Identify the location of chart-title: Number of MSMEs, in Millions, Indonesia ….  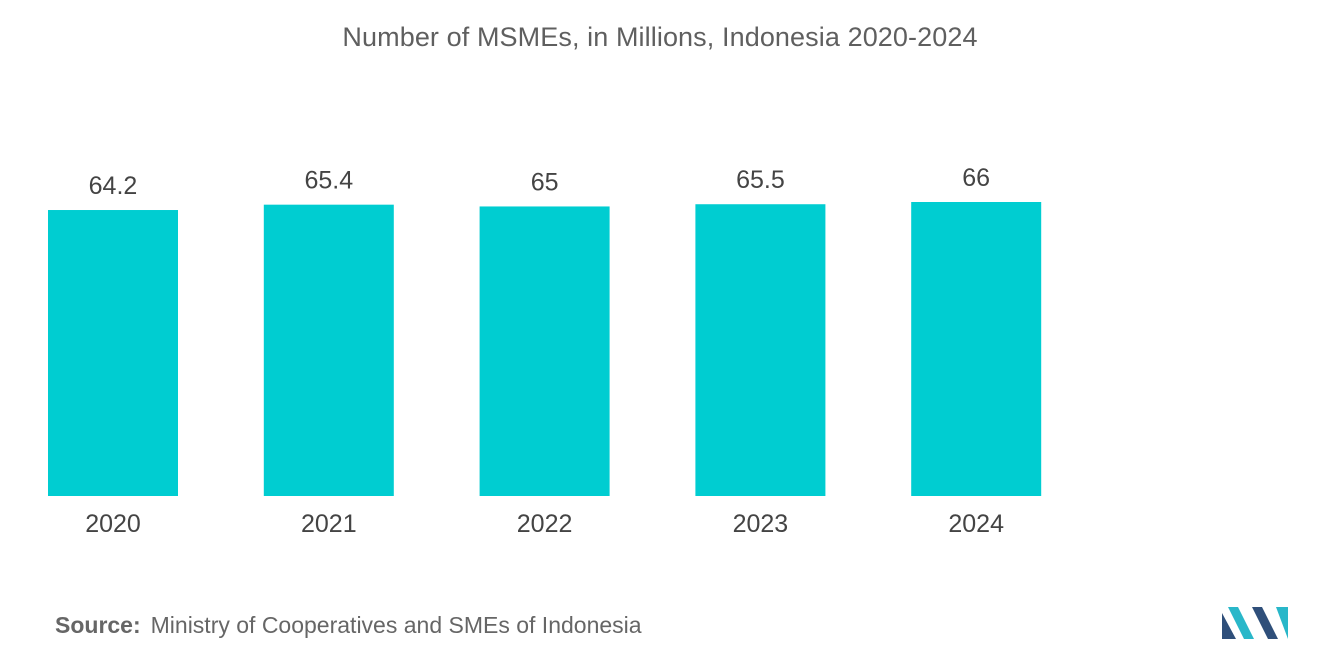
(660, 37).